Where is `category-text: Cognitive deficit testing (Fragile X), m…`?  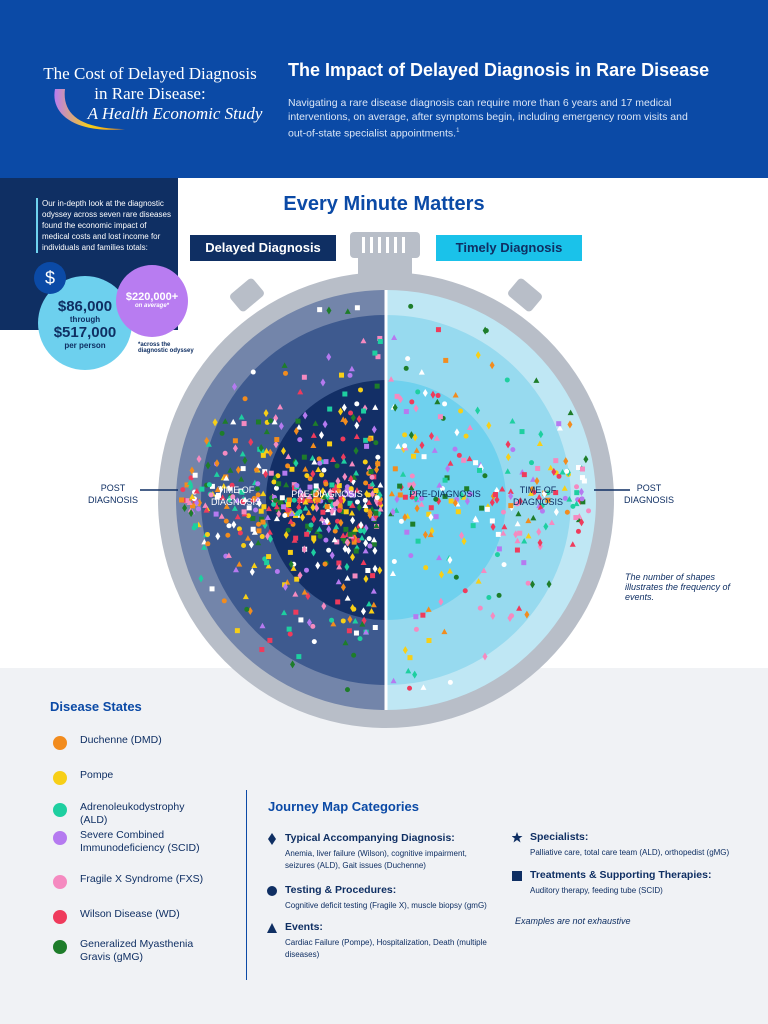 category-text: Cognitive deficit testing (Fragile X), m… is located at coordinates (386, 905).